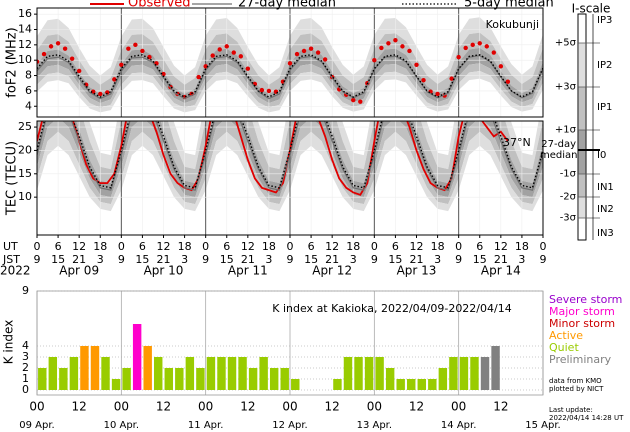 This screenshot has width=630, height=432. I want to click on scale-label: +5σ, so click(565, 43).